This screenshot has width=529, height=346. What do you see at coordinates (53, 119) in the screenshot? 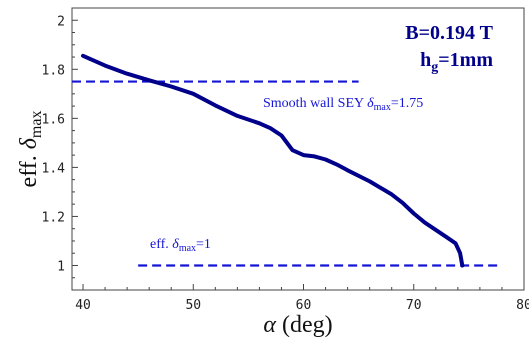
I see `y-tick-label: 1.6` at bounding box center [53, 119].